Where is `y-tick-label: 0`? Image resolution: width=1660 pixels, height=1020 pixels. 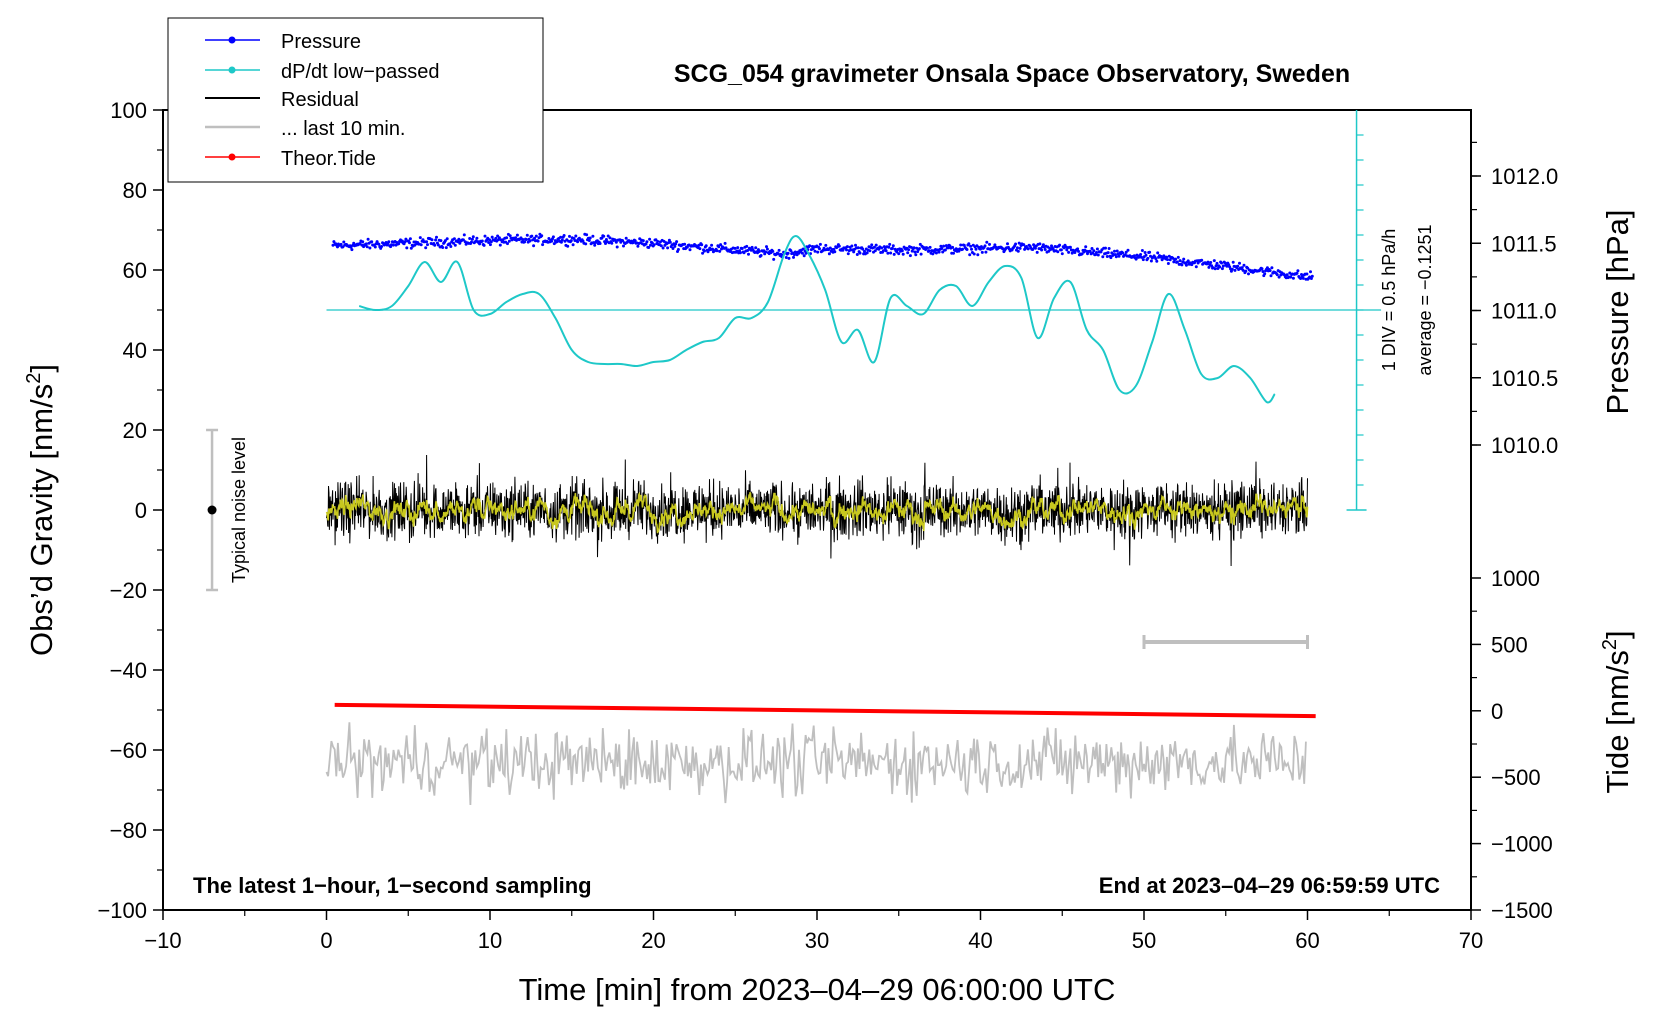
y-tick-label: 0 is located at coordinates (141, 510).